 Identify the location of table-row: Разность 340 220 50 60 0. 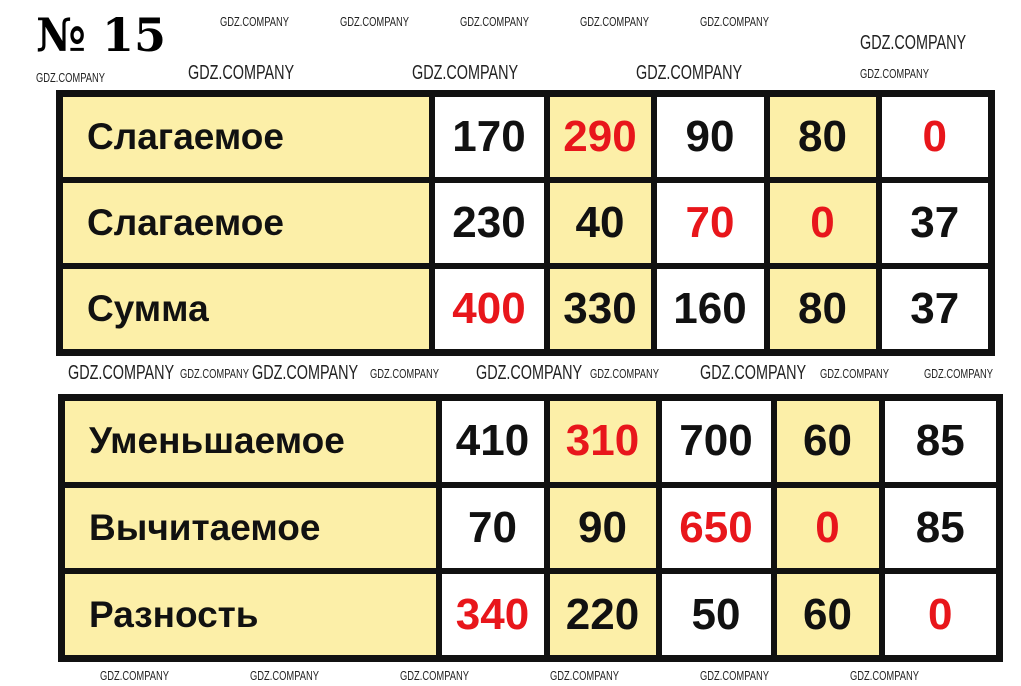
(530, 615).